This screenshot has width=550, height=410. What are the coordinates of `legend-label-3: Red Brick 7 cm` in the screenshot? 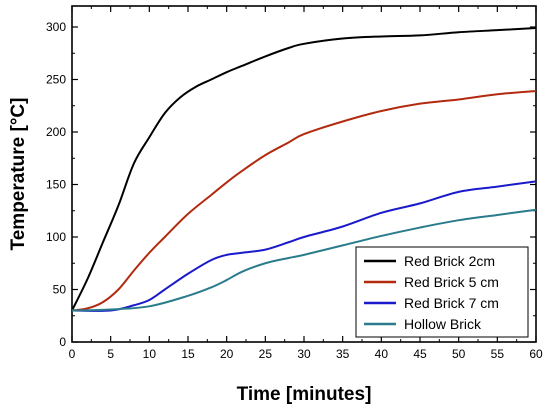 It's located at (451, 303).